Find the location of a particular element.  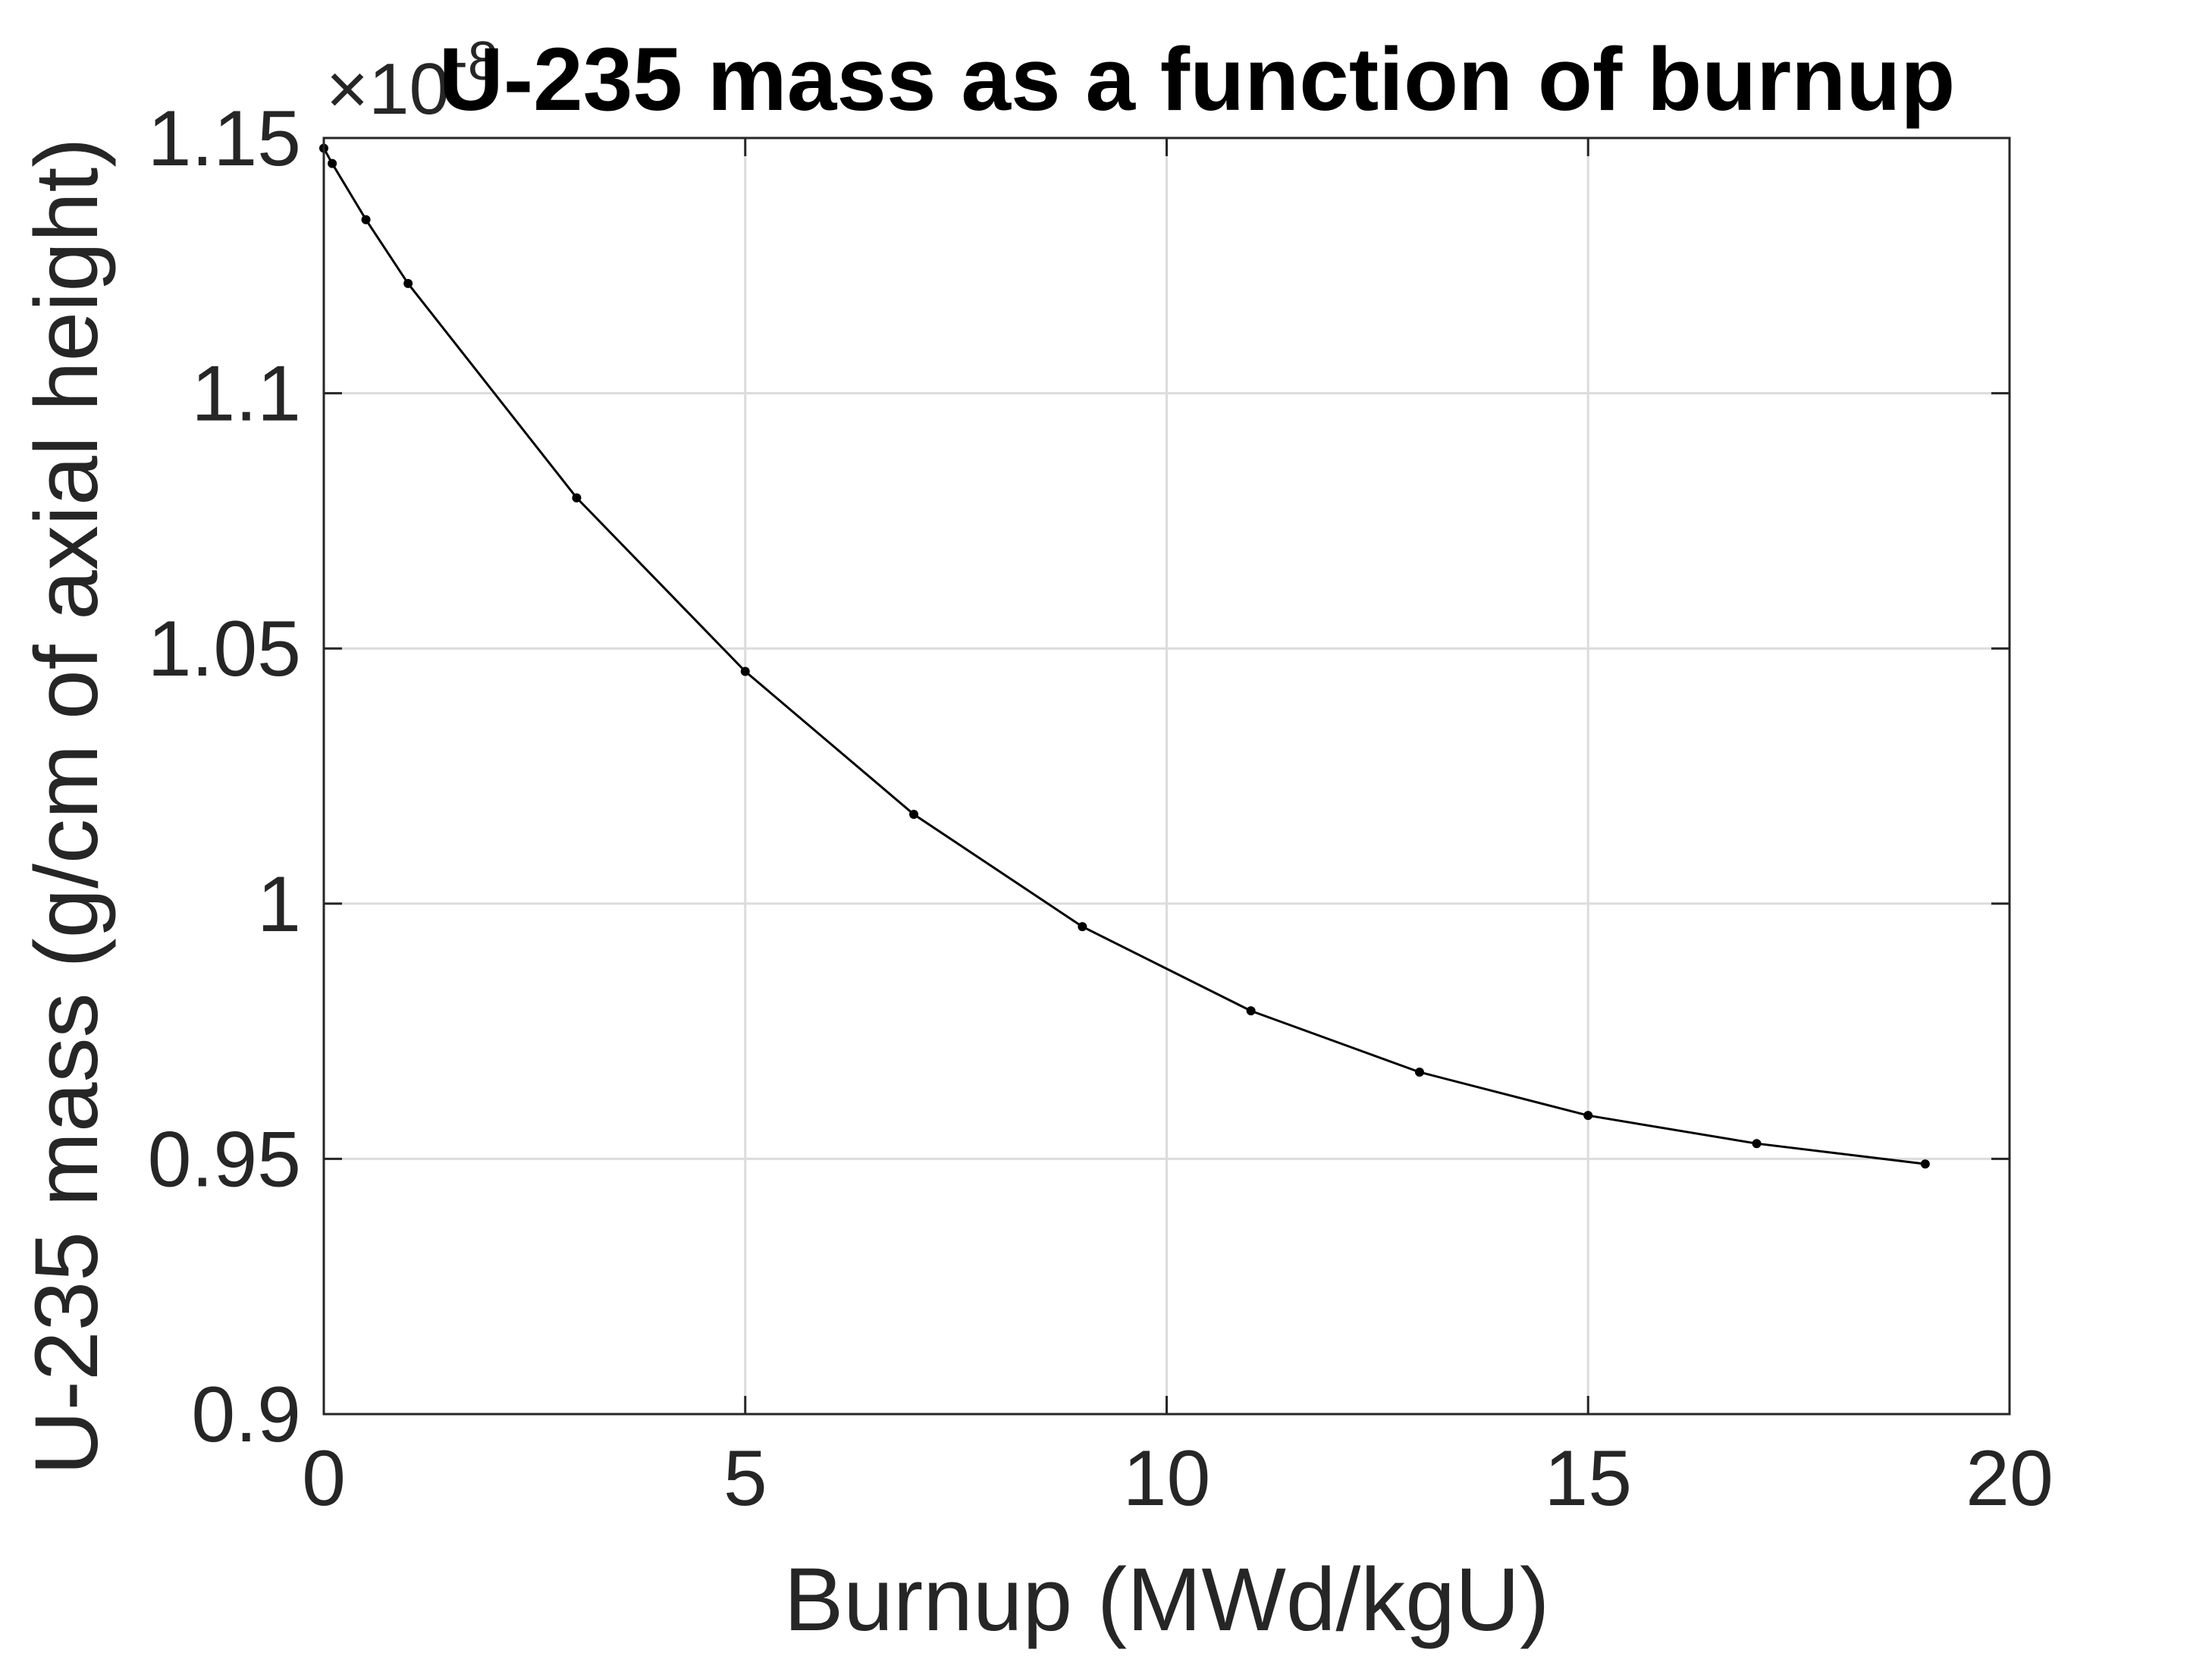

y-tick-label: 1 is located at coordinates (279, 905).